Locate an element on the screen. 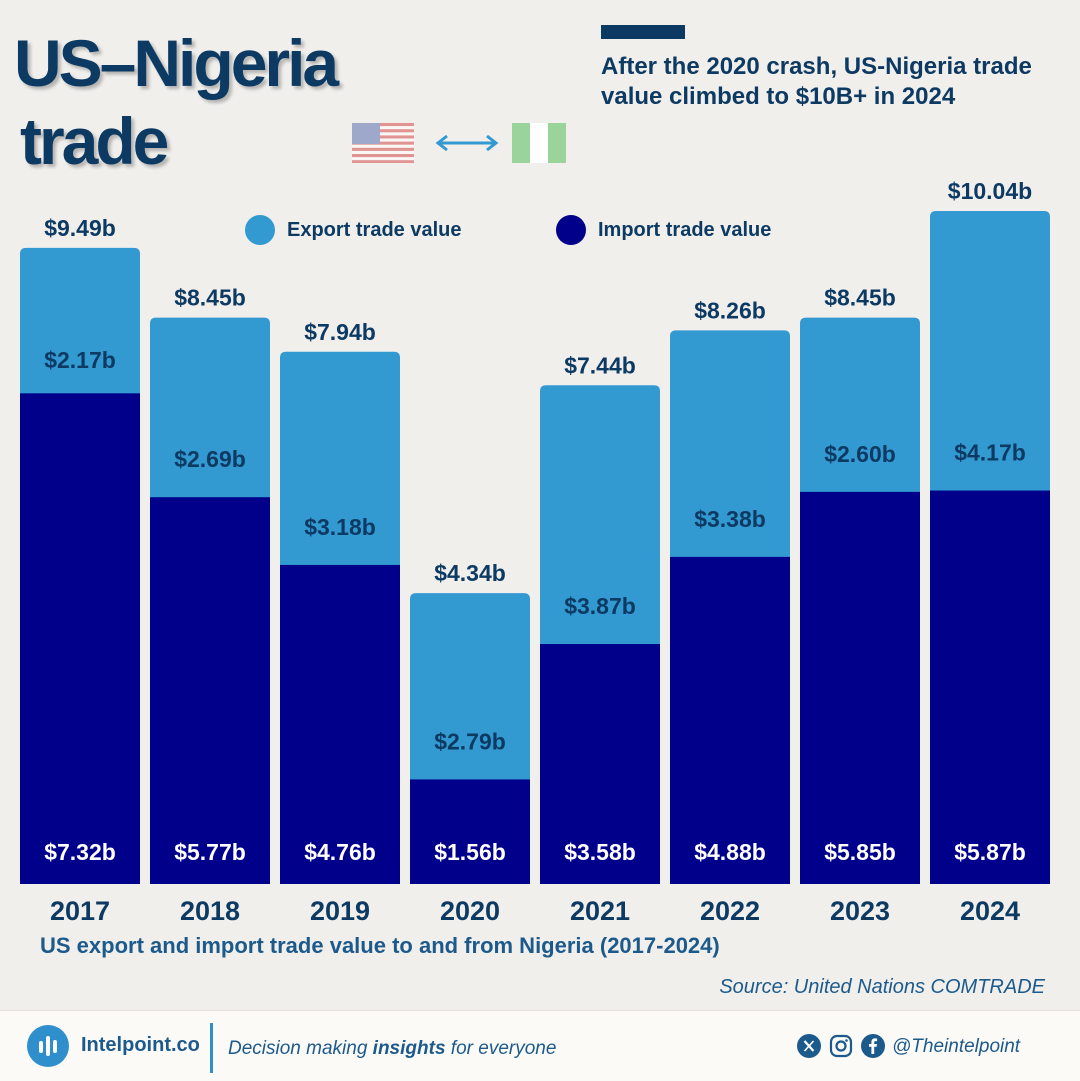 The width and height of the screenshot is (1080, 1081). brand-name: Intelpoint.co is located at coordinates (140, 1045).